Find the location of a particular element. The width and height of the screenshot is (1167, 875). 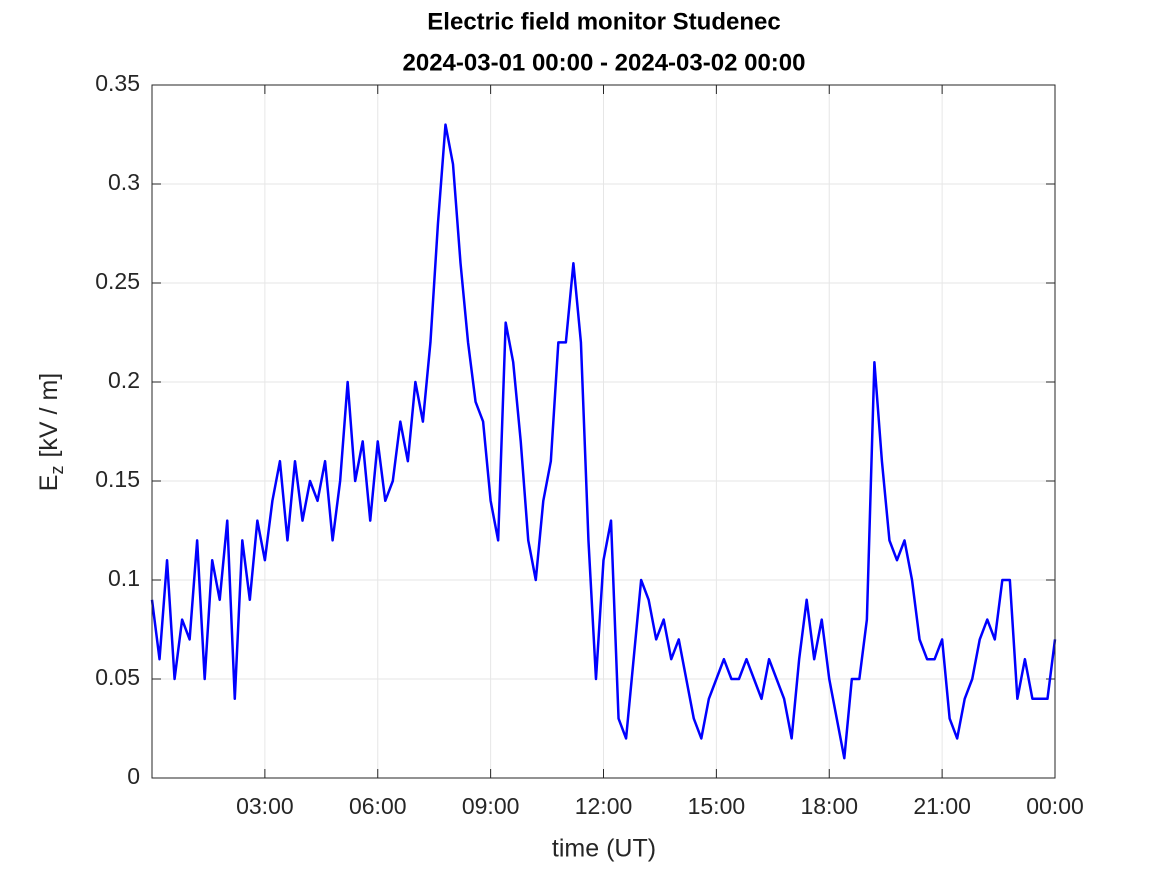

x-tick-label: 12:00 is located at coordinates (604, 806).